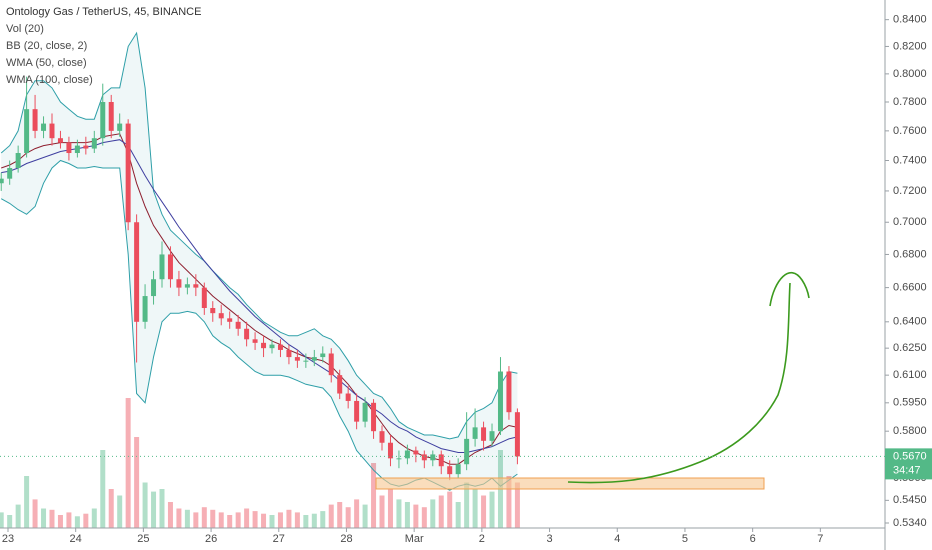 This screenshot has width=932, height=550. Describe the element at coordinates (753, 539) in the screenshot. I see `x-tick-label: 6` at that location.